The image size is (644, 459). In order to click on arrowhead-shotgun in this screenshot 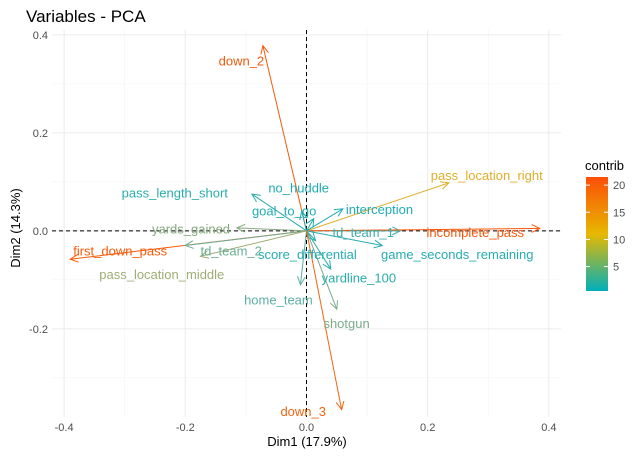, I will do `click(334, 305)`.